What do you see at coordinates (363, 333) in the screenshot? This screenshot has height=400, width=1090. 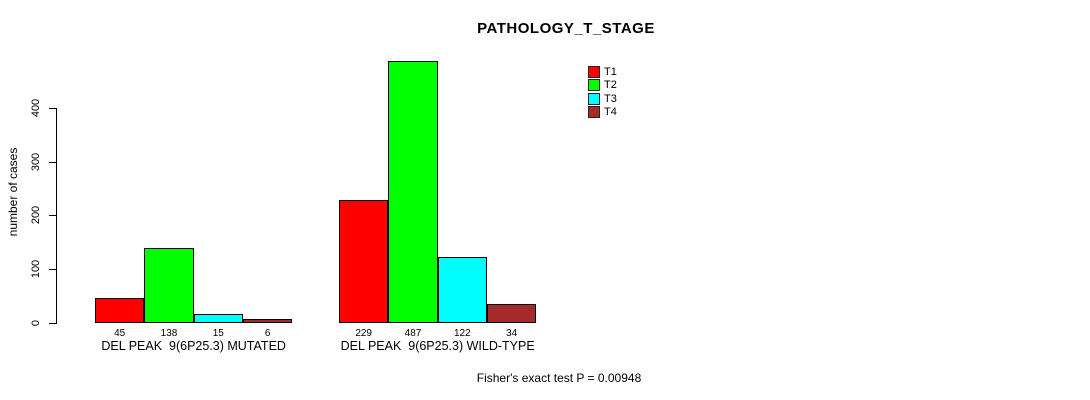 I see `bar-value-label: 229` at bounding box center [363, 333].